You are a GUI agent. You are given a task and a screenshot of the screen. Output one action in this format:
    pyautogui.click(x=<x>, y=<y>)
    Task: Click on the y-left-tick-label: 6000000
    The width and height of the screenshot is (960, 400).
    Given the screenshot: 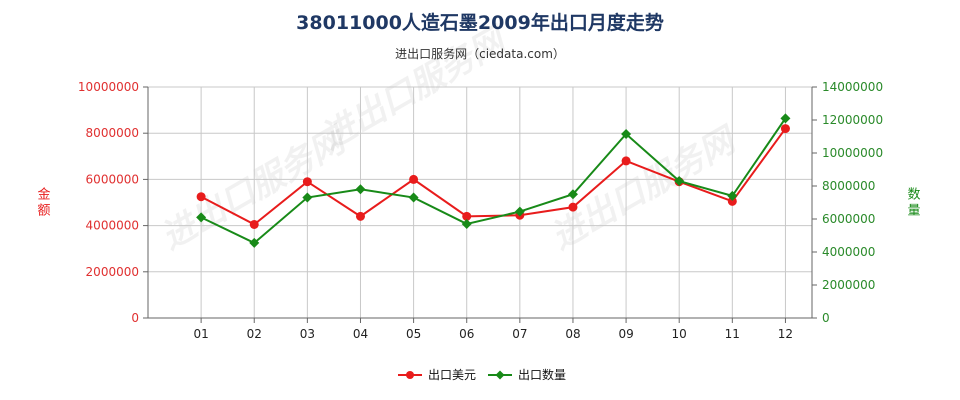 What is the action you would take?
    pyautogui.click(x=112, y=179)
    